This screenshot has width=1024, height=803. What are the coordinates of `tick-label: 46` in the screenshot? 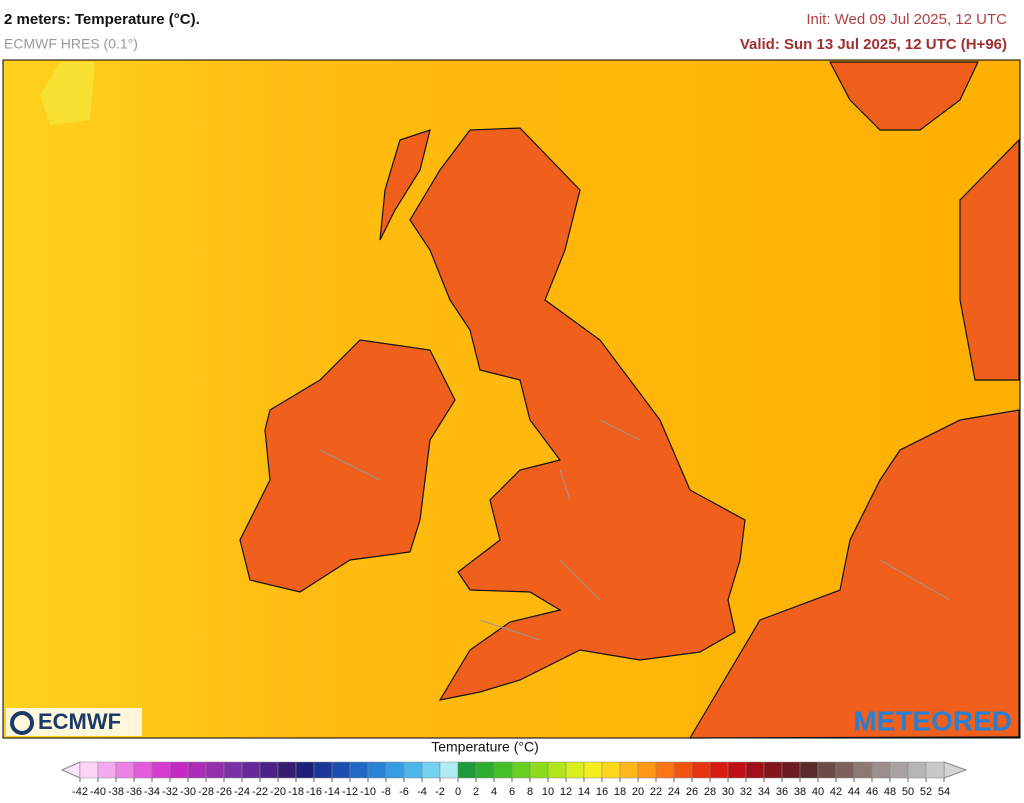 It's located at (872, 792).